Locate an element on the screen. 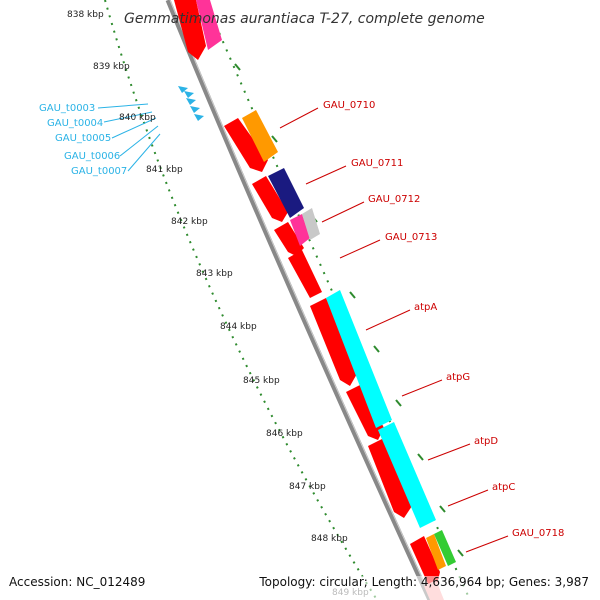 The image size is (600, 600). gene-label: GAU_0712 is located at coordinates (394, 199).